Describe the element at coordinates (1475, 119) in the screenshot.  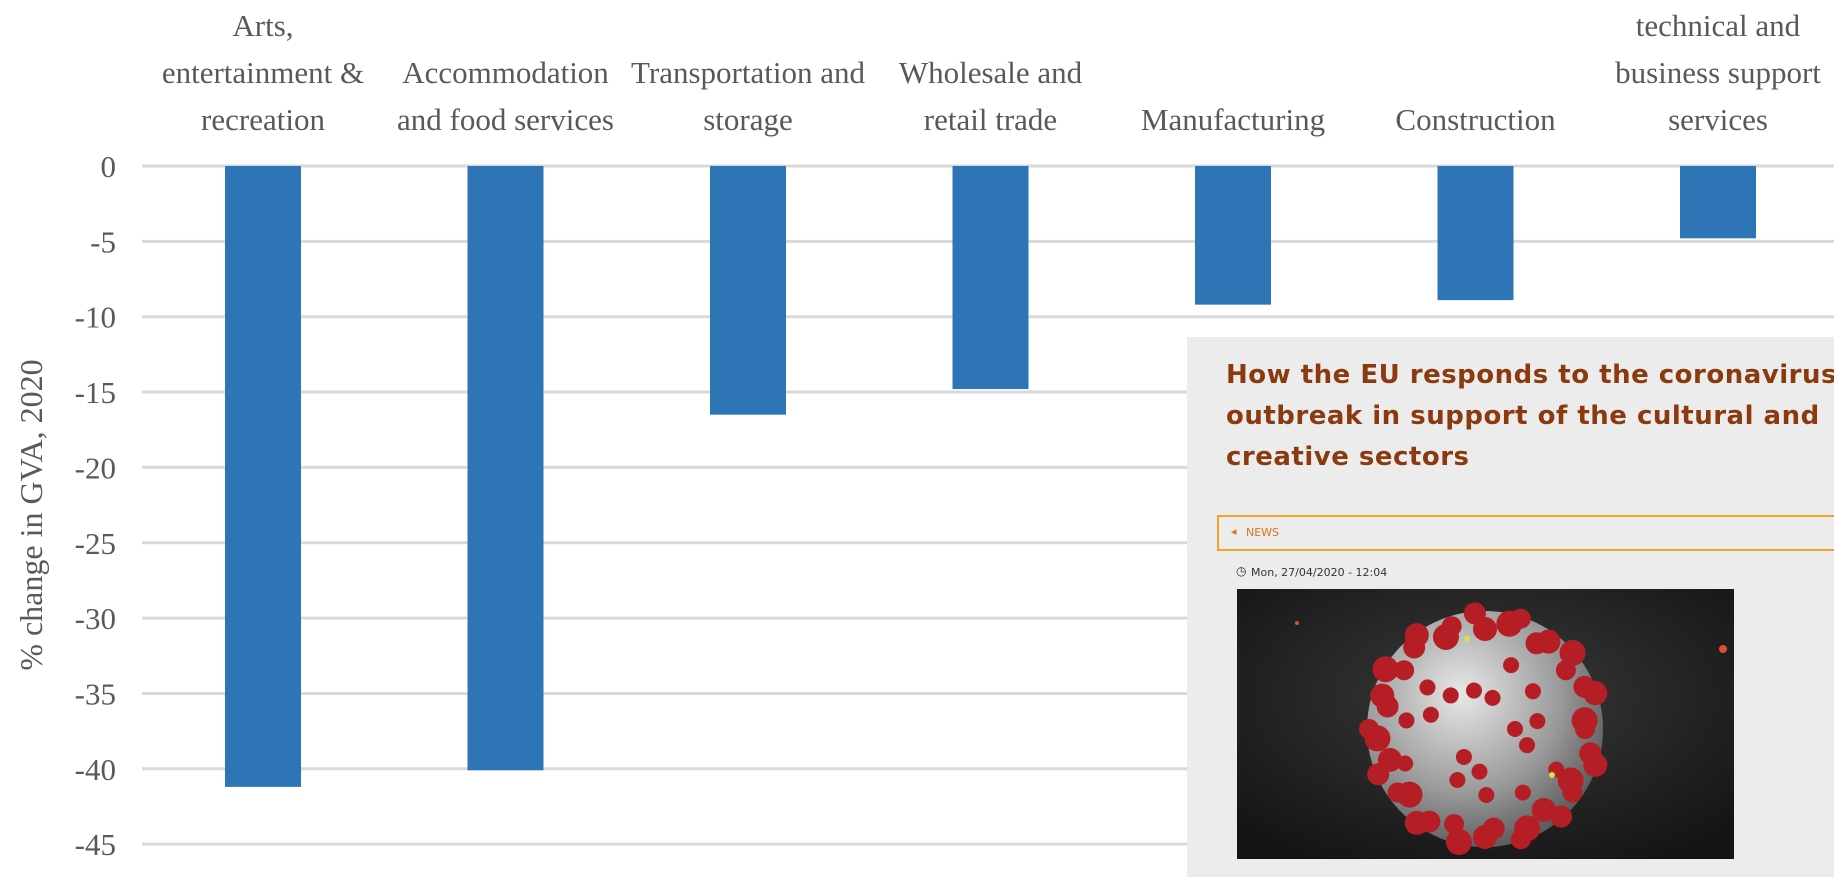
I see `category-label: Construction` at that location.